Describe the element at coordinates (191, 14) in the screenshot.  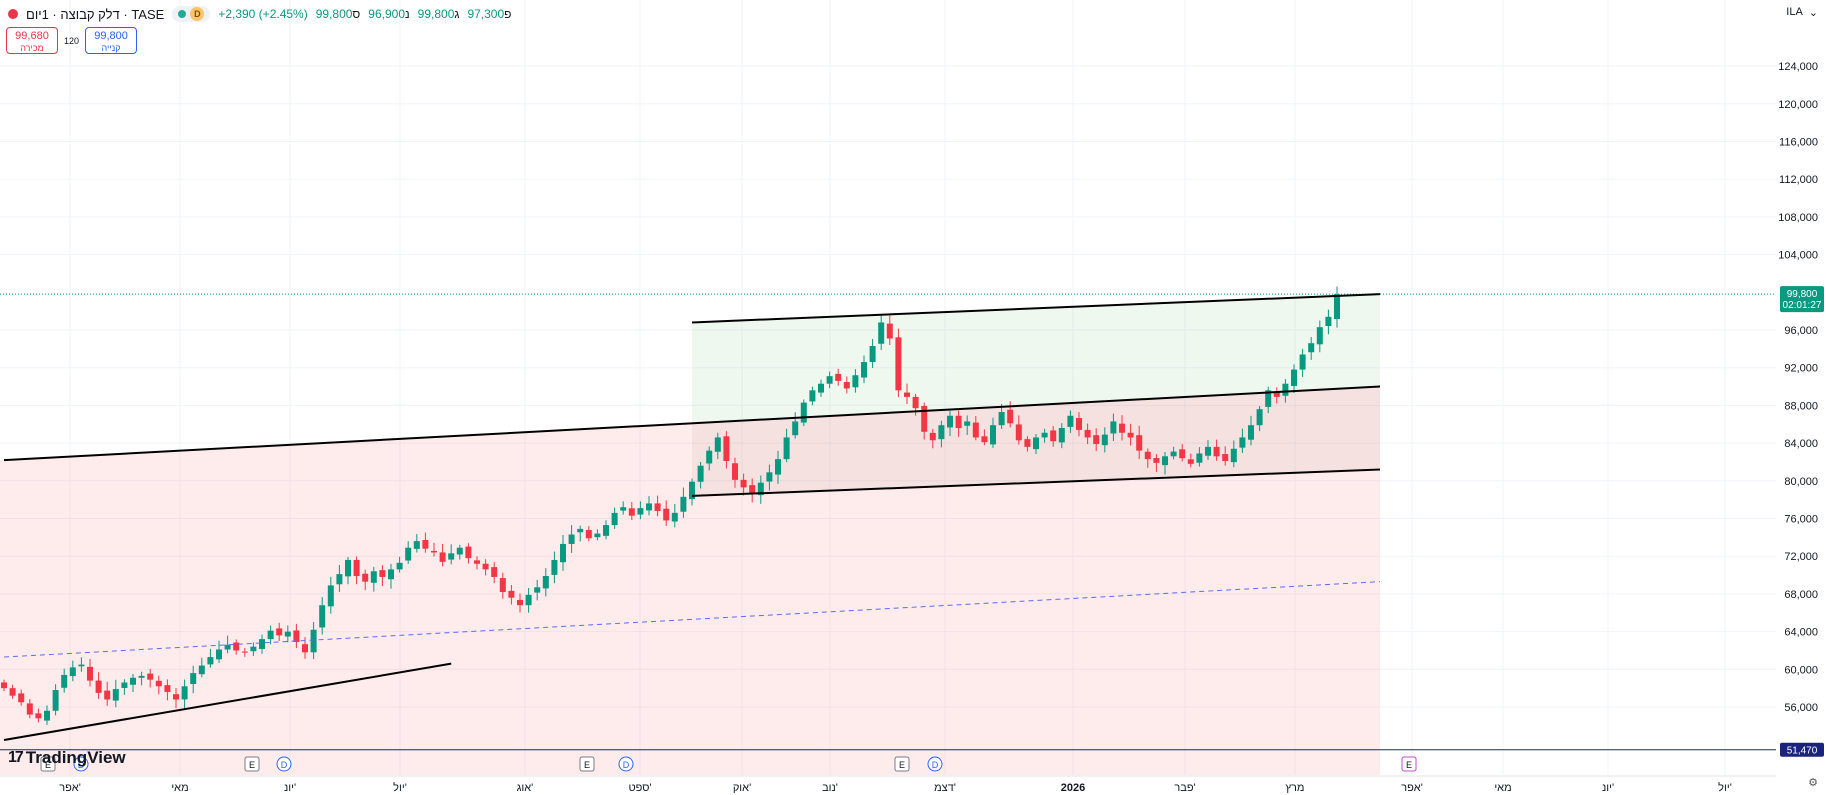
I see `market-status-badge: D` at that location.